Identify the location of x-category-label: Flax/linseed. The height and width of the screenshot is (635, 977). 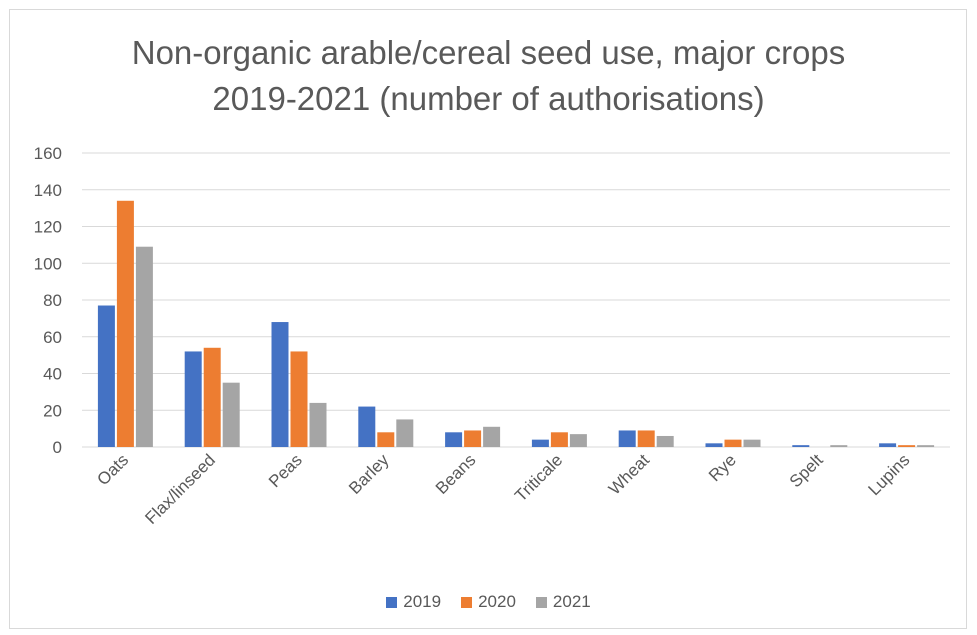
(180, 489).